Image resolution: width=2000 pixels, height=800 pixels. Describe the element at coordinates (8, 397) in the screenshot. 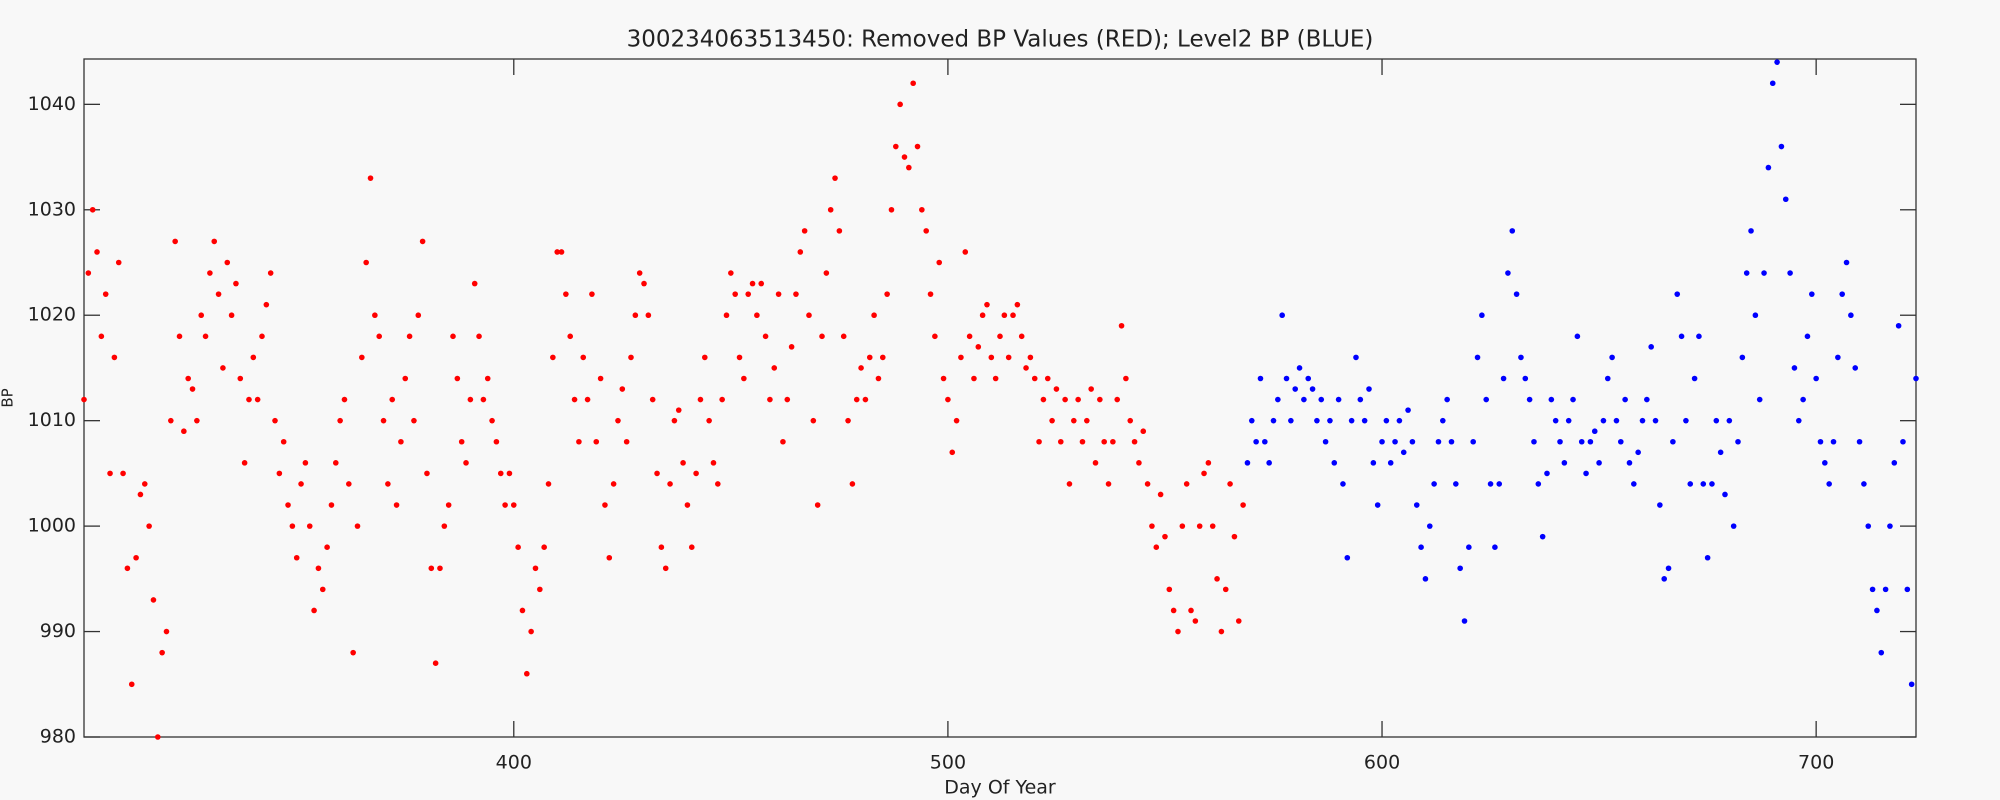

I see `y-axis-label: BP` at that location.